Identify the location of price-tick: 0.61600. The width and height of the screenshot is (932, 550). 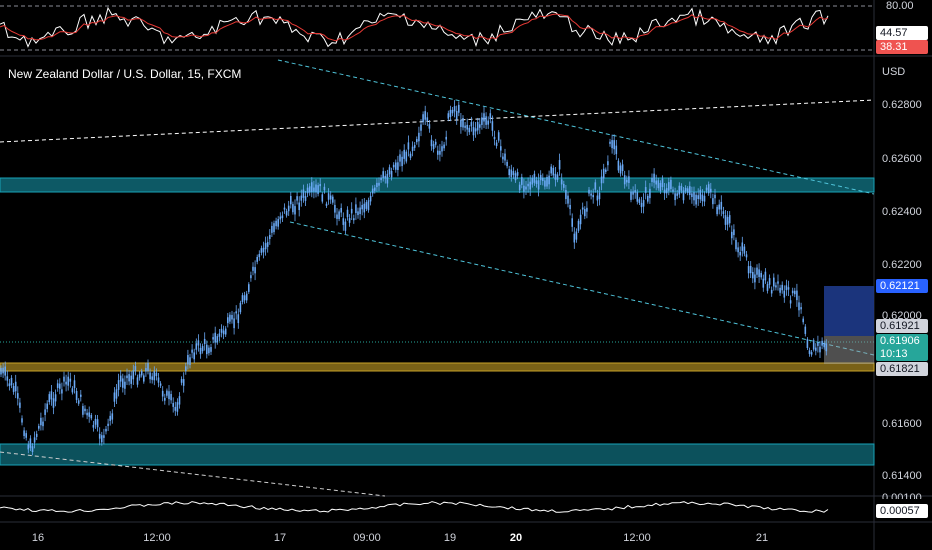
(902, 424).